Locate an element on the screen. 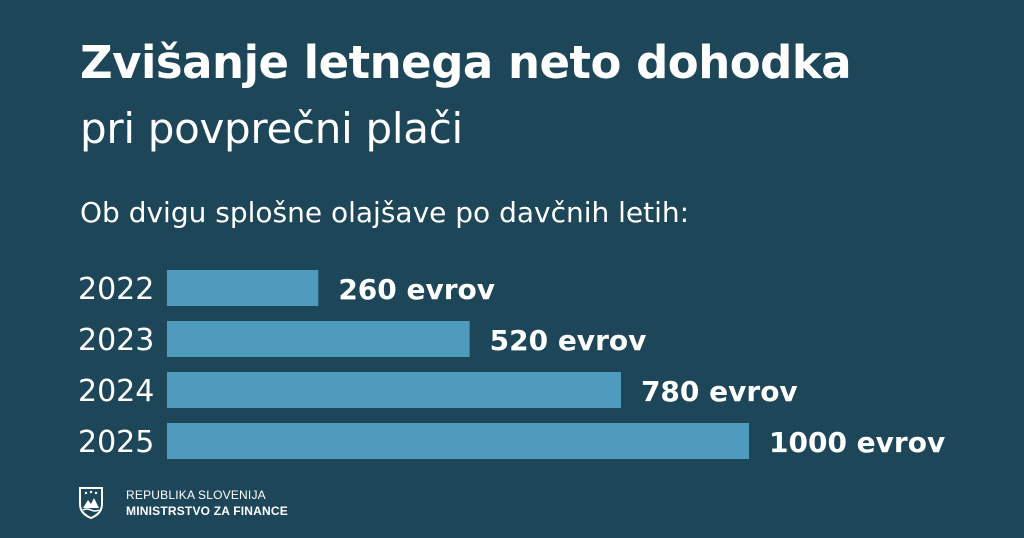 Image resolution: width=1024 pixels, height=538 pixels. category-label-2025: 2025 is located at coordinates (116, 442).